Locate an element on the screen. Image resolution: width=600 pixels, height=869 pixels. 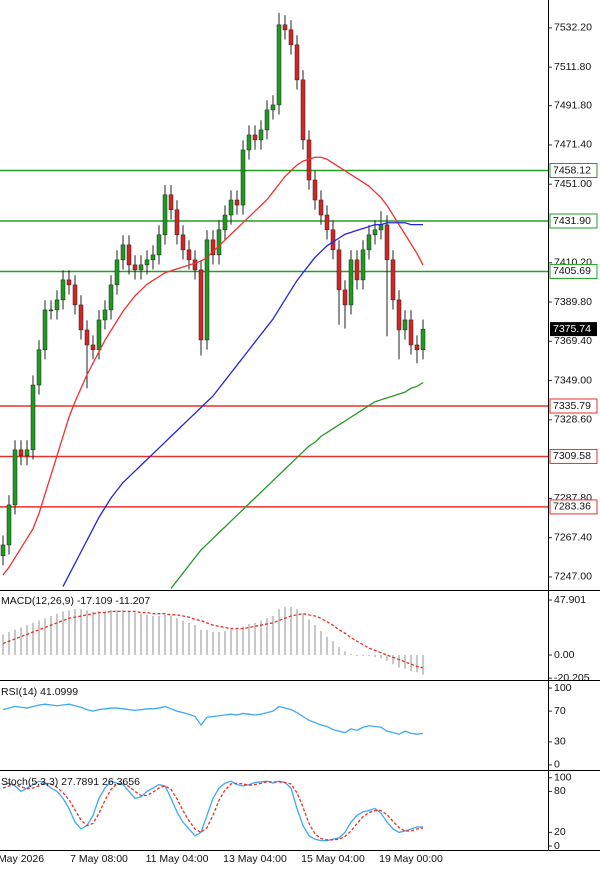
level-label: 7458.12 is located at coordinates (572, 170).